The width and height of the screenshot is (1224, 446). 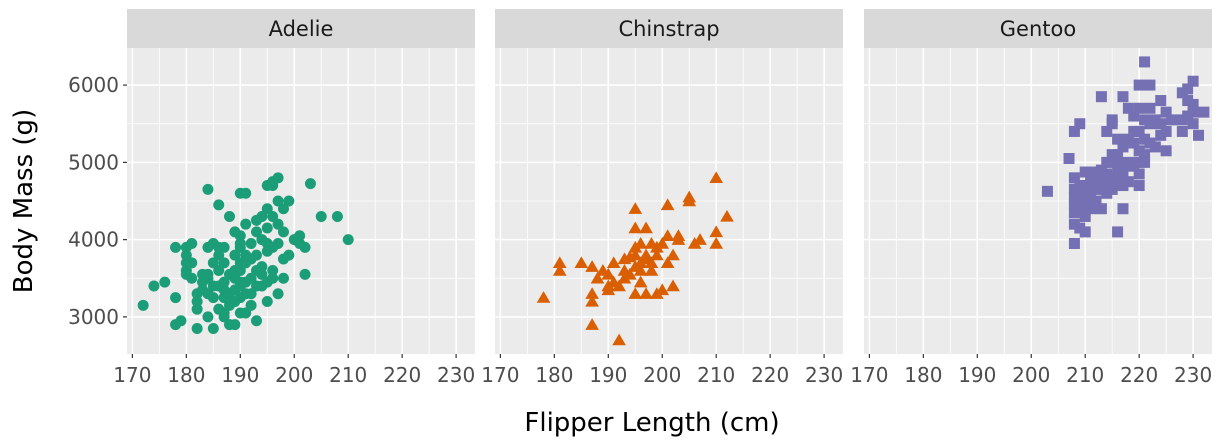 I want to click on points-chinstrap, so click(x=635, y=258).